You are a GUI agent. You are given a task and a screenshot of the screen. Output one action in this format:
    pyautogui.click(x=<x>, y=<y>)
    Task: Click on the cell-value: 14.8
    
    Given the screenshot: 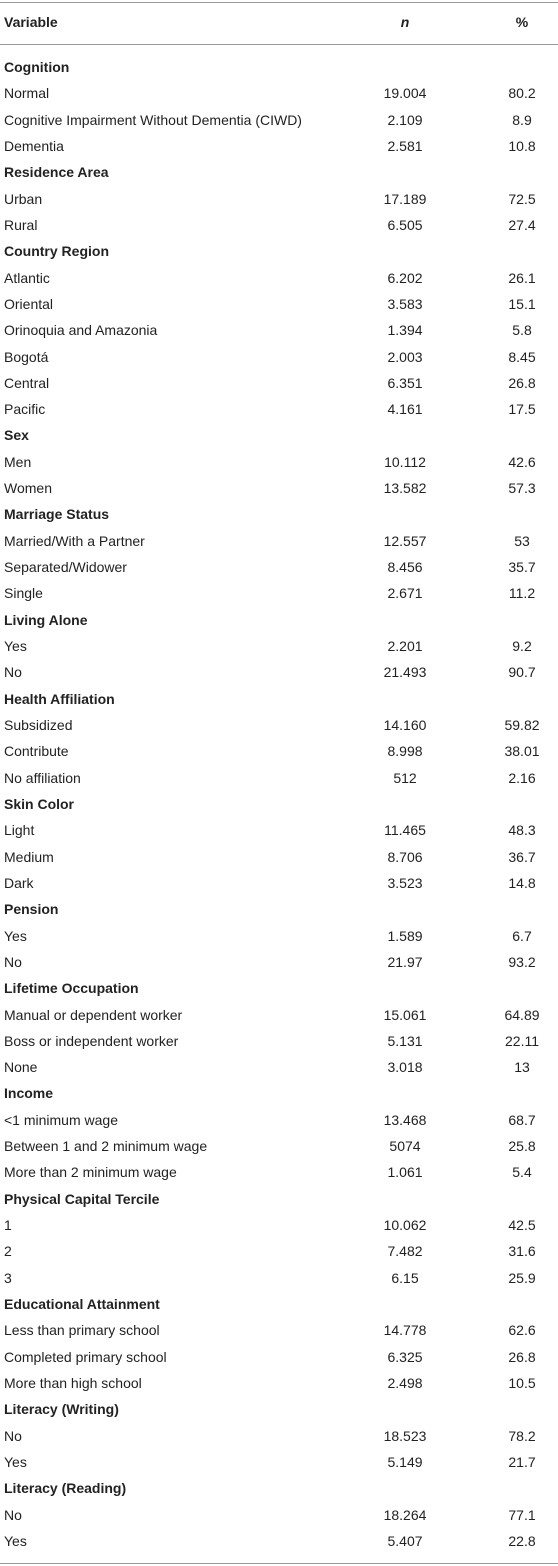 What is the action you would take?
    pyautogui.click(x=522, y=882)
    